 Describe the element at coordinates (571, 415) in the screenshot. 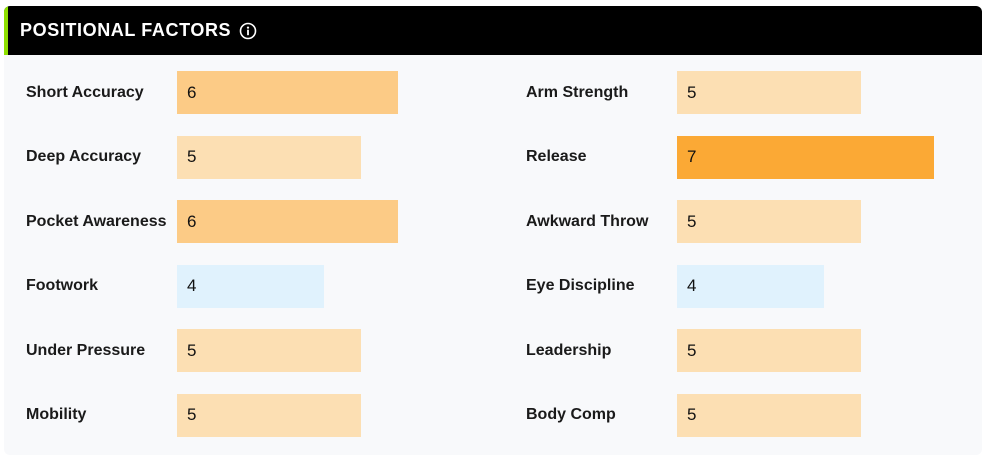

I see `factor-label: Body Comp` at that location.